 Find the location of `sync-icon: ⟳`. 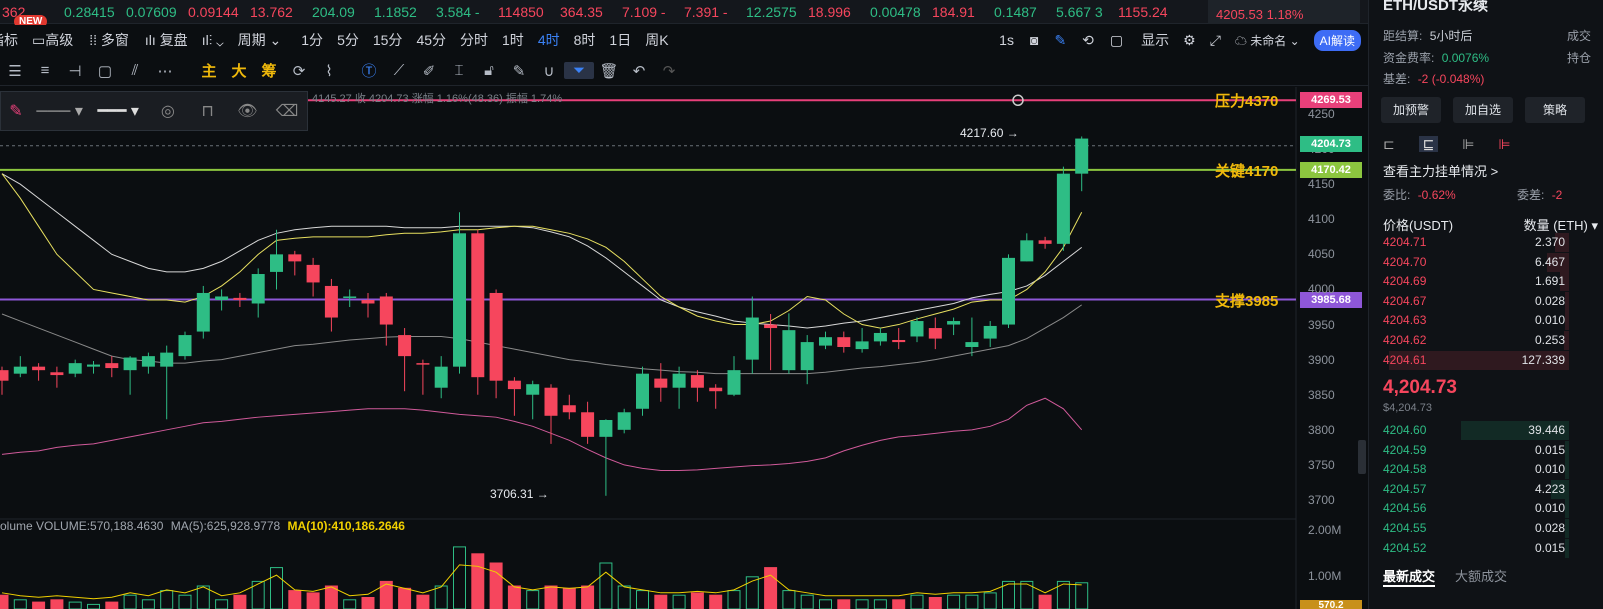

sync-icon: ⟳ is located at coordinates (299, 71).